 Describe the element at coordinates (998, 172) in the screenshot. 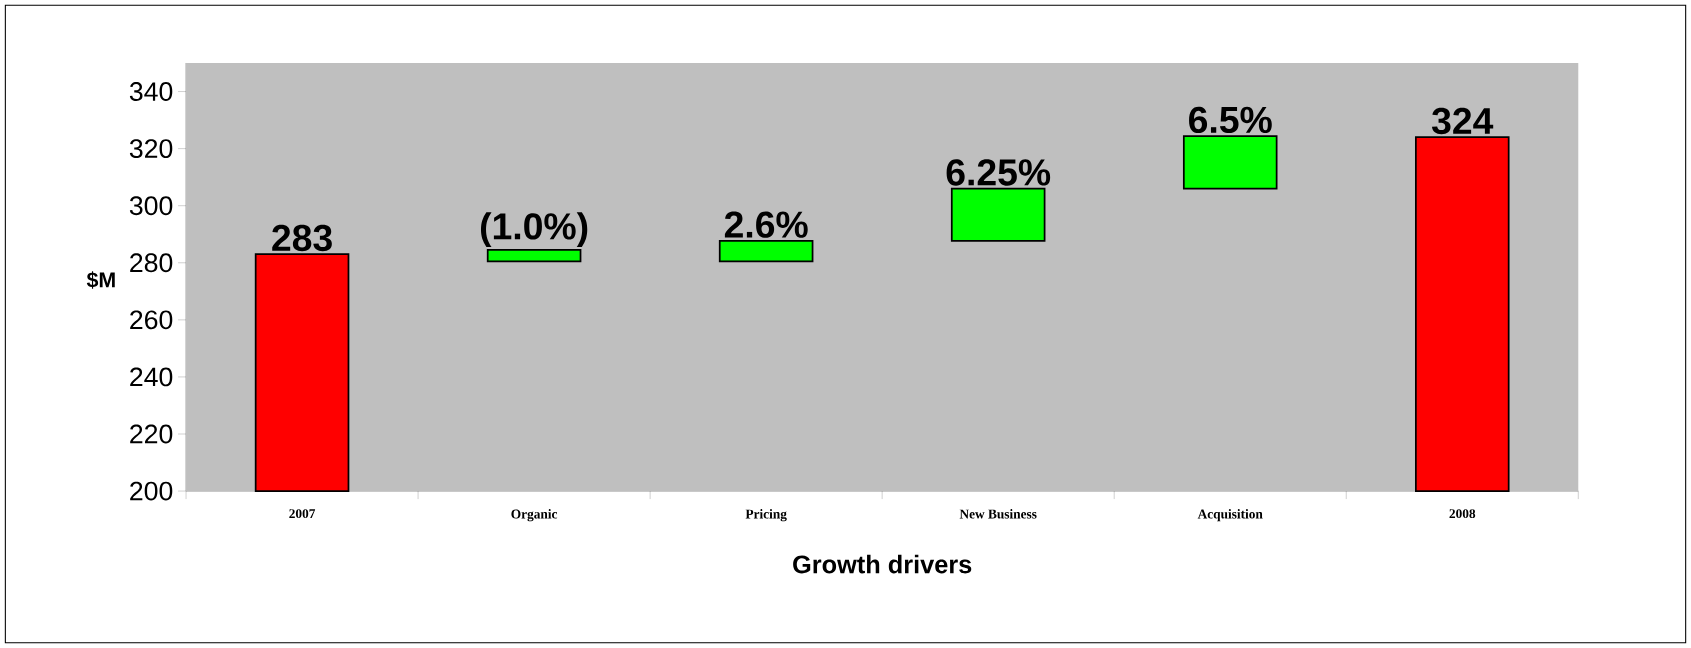

I see `annotation: 6.25%` at that location.